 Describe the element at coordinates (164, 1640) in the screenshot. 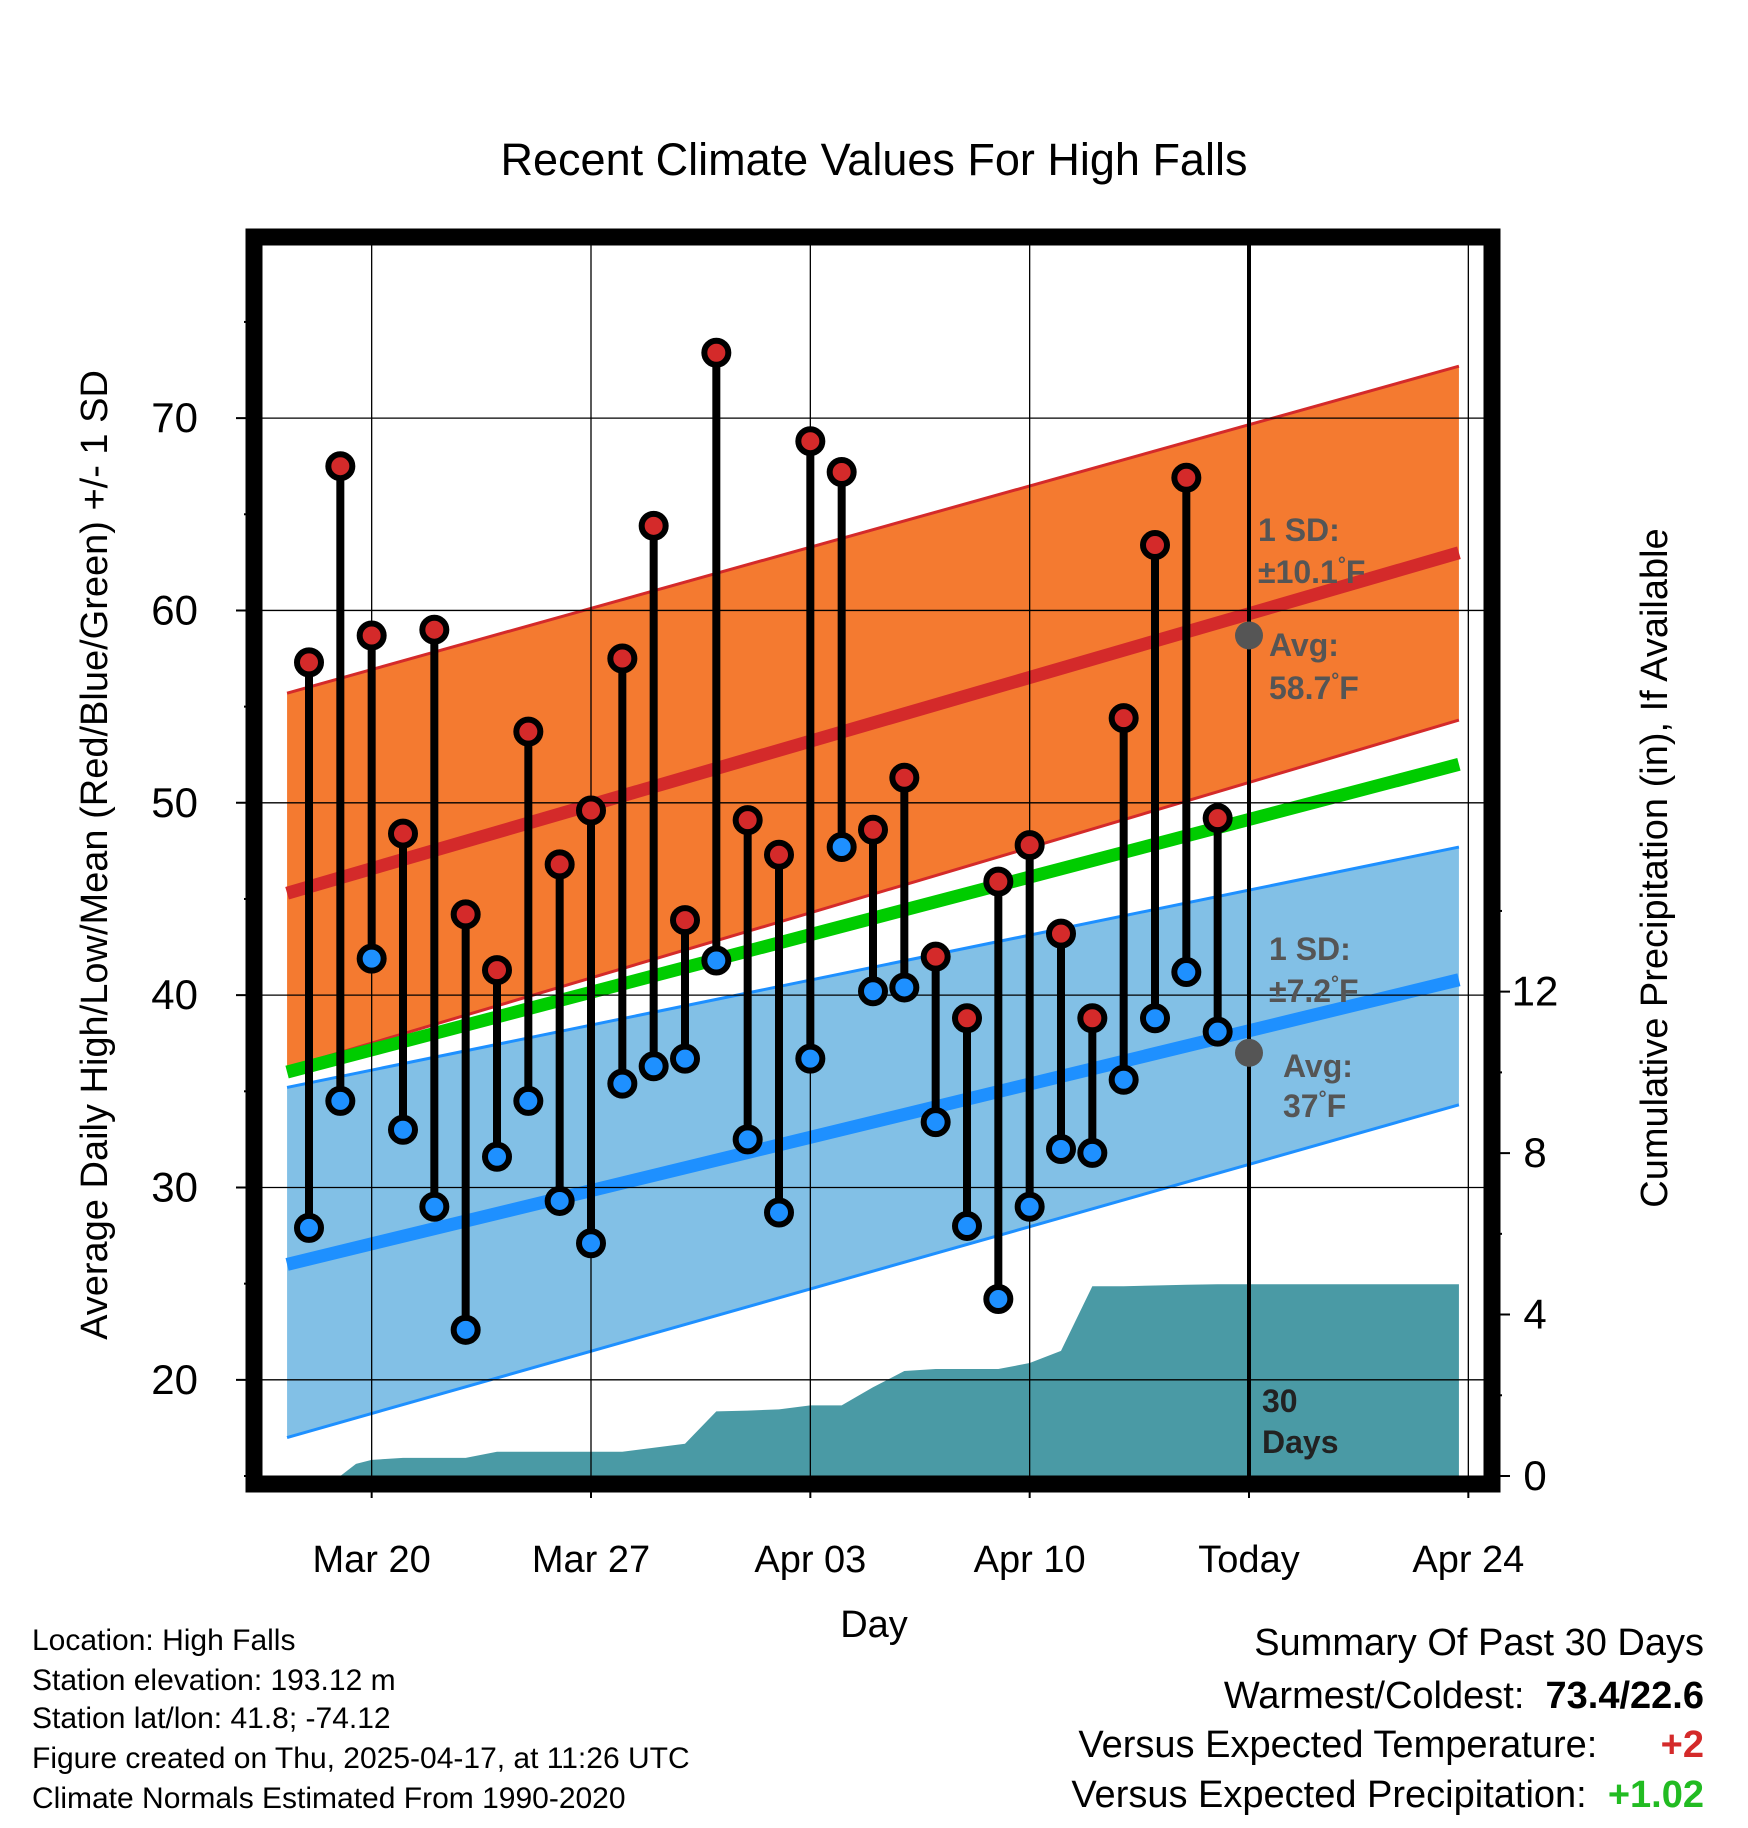

I see `location-text: Location: High Falls` at that location.